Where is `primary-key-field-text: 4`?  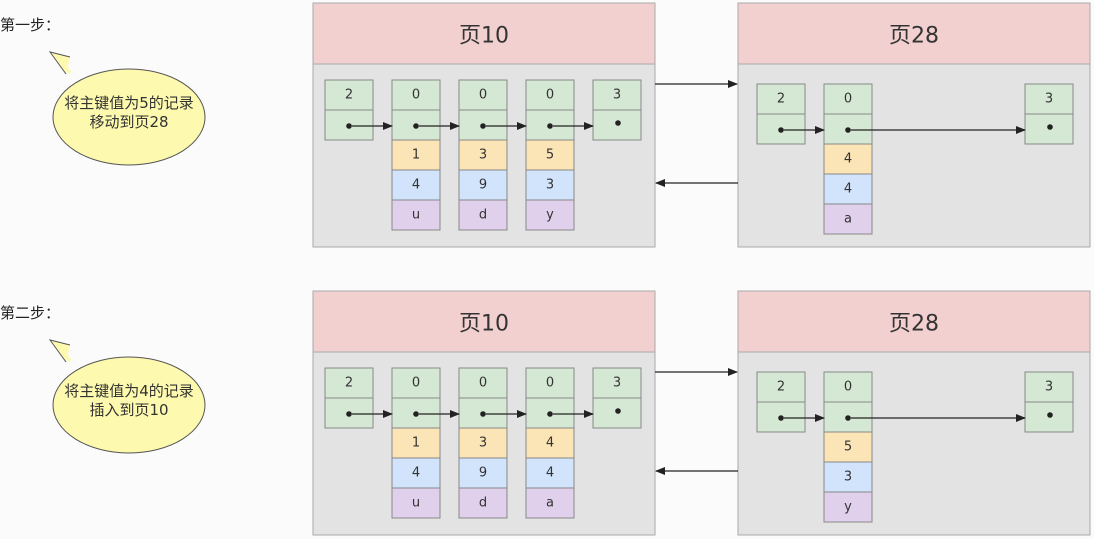
primary-key-field-text: 4 is located at coordinates (550, 443).